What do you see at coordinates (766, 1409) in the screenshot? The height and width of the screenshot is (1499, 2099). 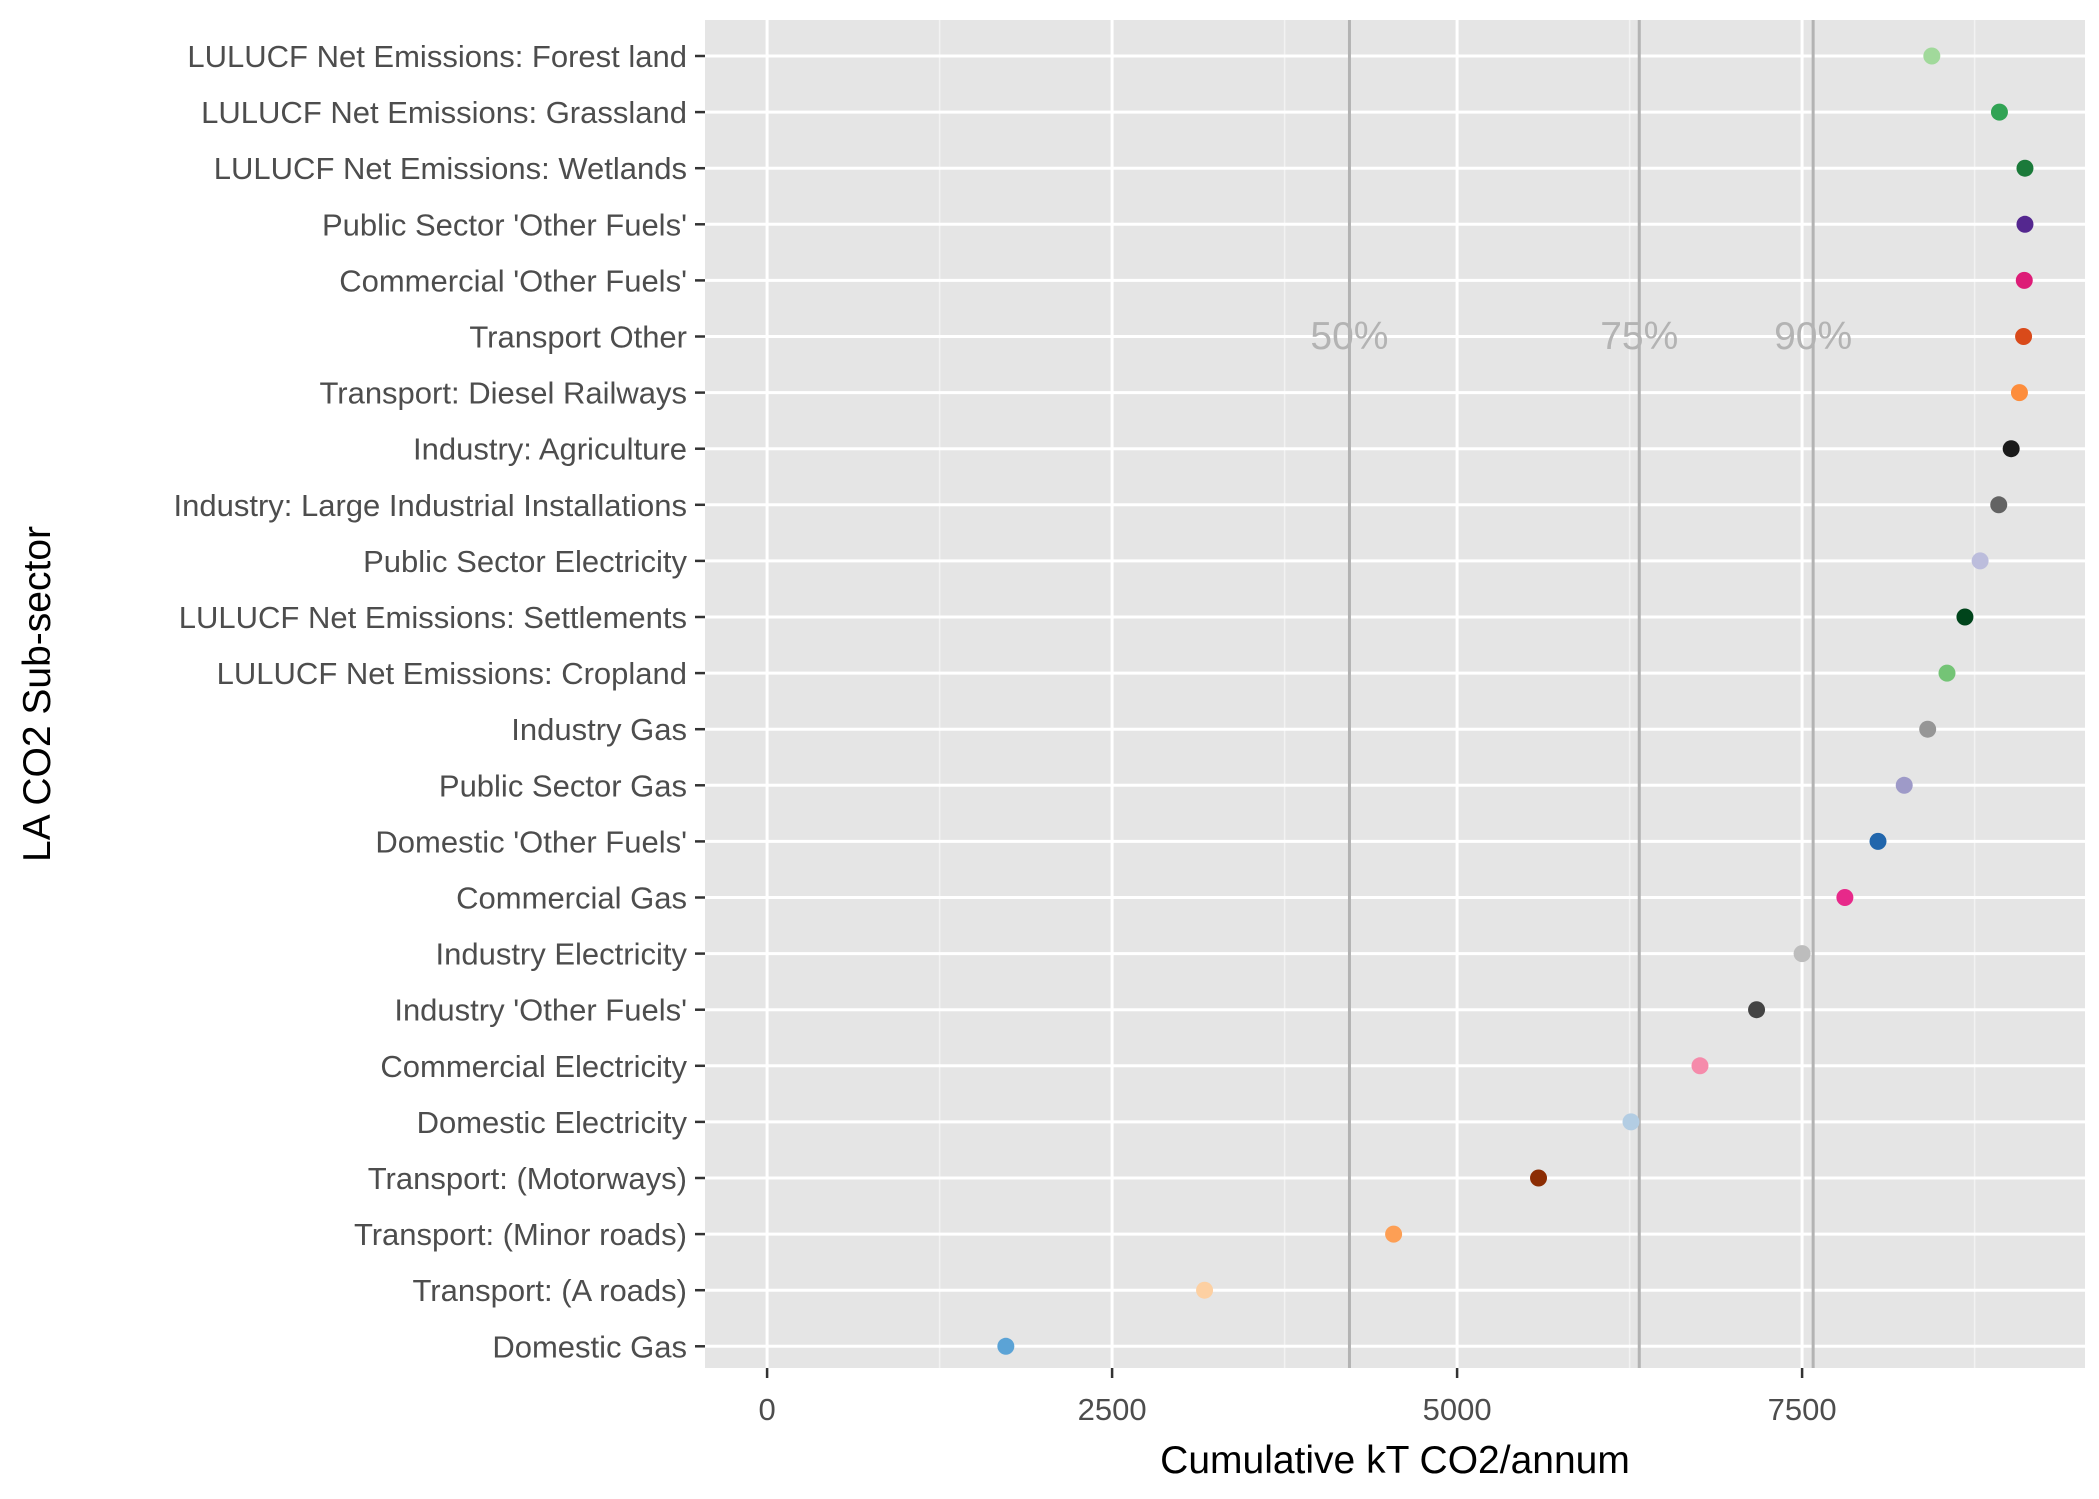 I see `x-tick-label: 0` at bounding box center [766, 1409].